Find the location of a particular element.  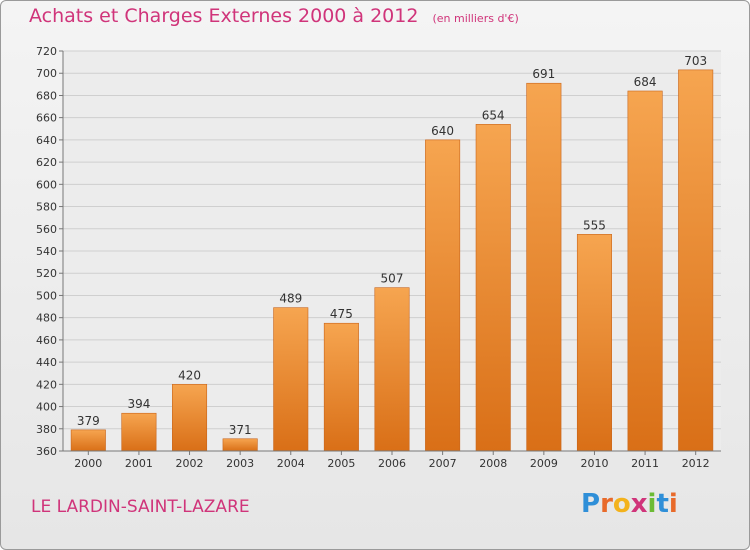

commune-name: LE LARDIN-SAINT-LAZARE is located at coordinates (140, 507).